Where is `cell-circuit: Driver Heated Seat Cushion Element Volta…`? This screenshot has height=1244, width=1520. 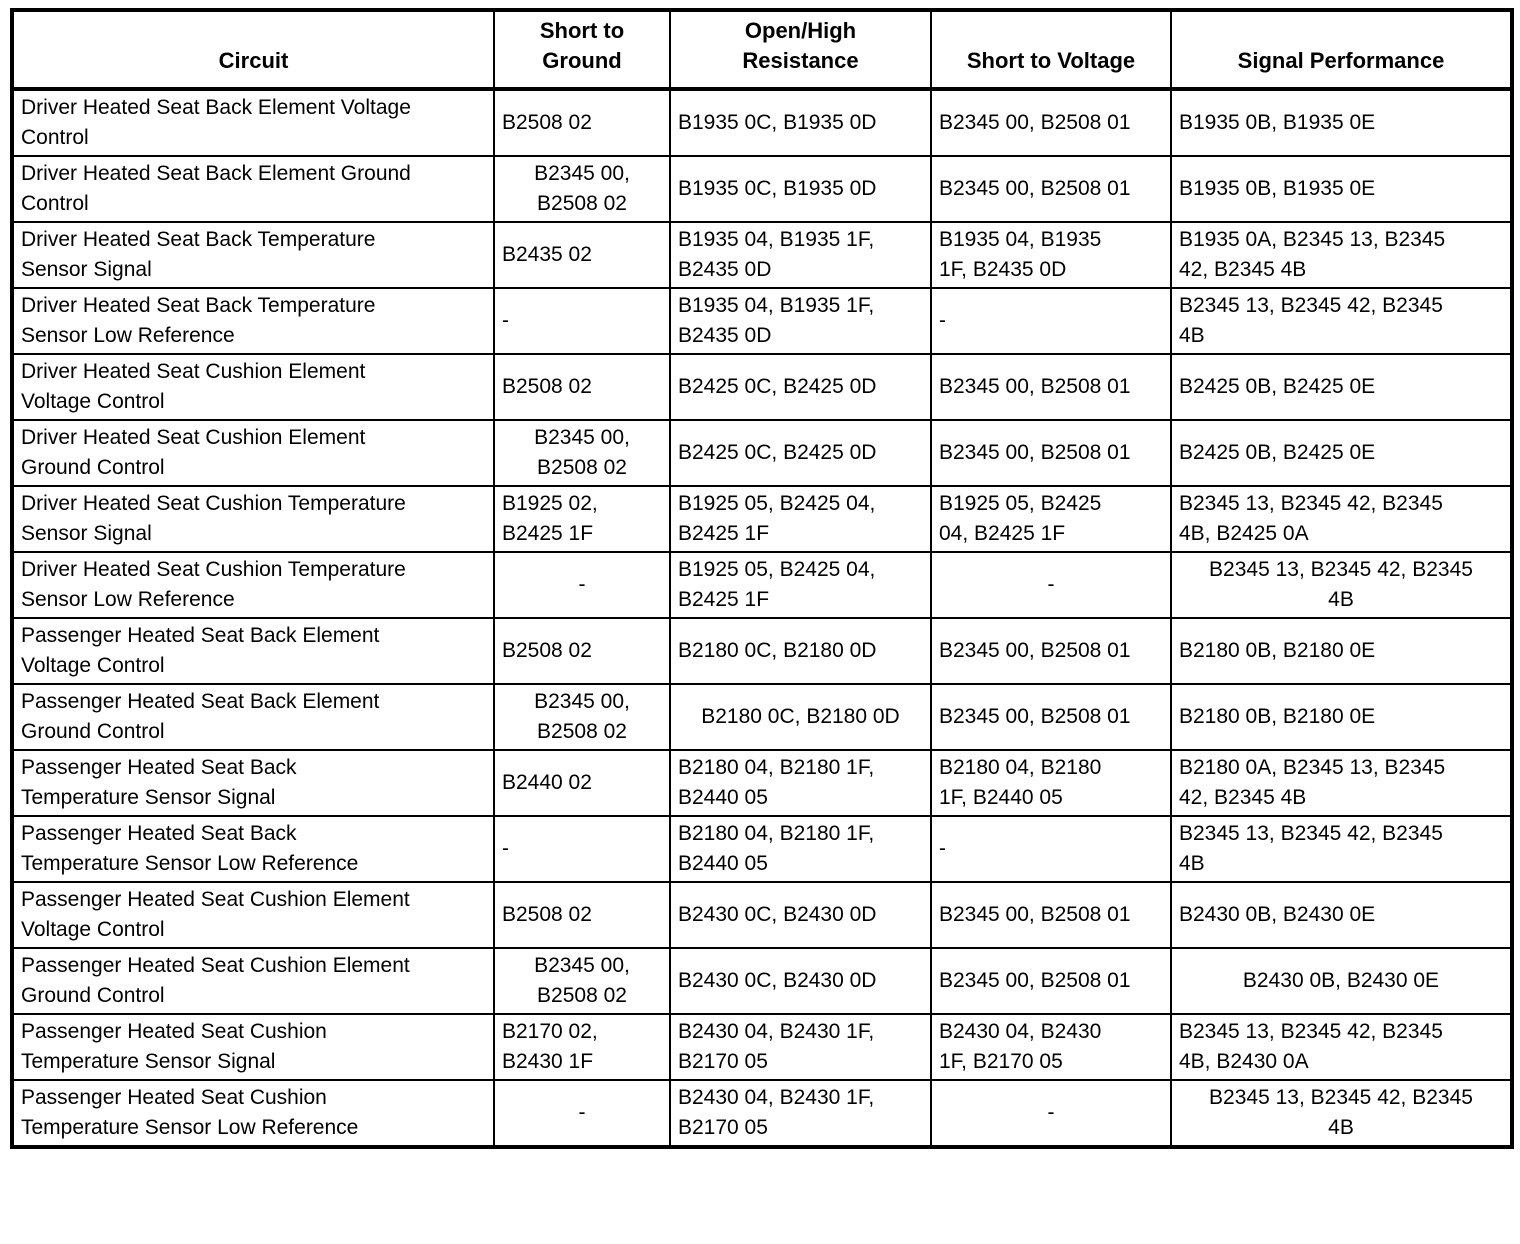
cell-circuit: Driver Heated Seat Cushion Element Volta… is located at coordinates (253, 387).